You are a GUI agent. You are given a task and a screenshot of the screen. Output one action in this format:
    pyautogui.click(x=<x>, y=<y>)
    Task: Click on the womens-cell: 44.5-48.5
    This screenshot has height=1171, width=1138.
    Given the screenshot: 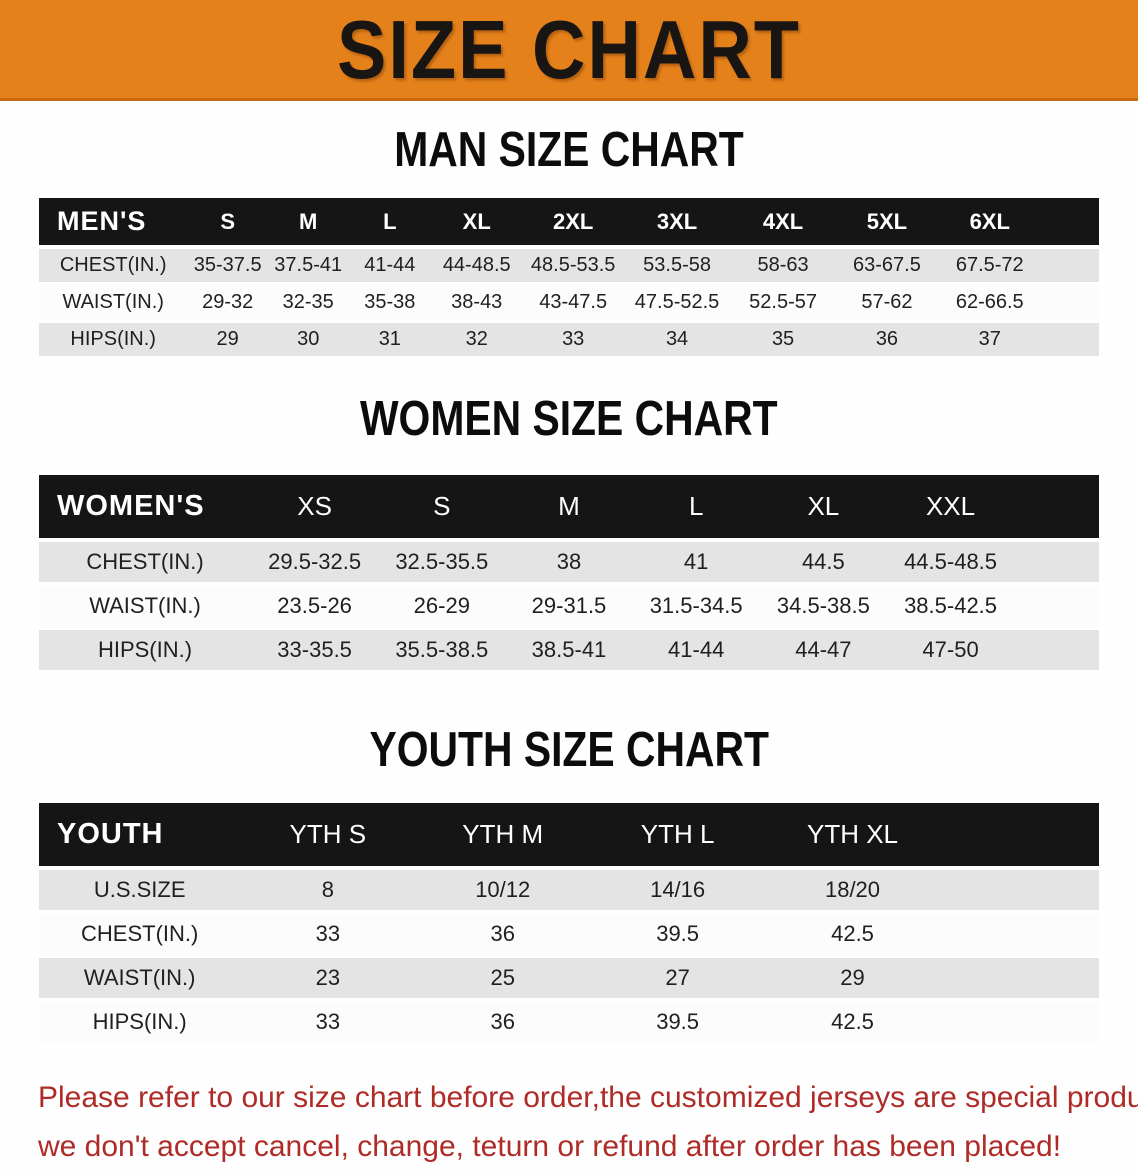 What is the action you would take?
    pyautogui.click(x=950, y=562)
    